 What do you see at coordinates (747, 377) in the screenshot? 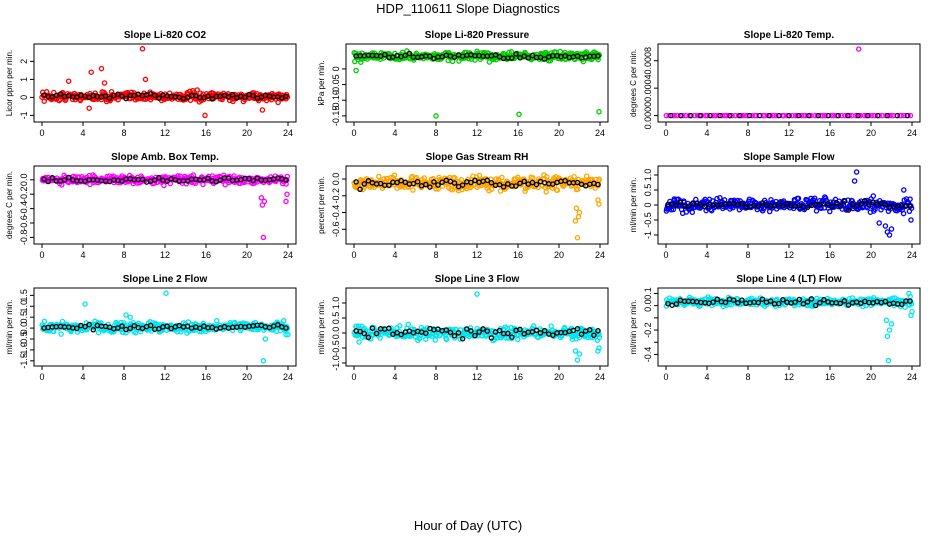
I see `x-tick-label: 8` at bounding box center [747, 377].